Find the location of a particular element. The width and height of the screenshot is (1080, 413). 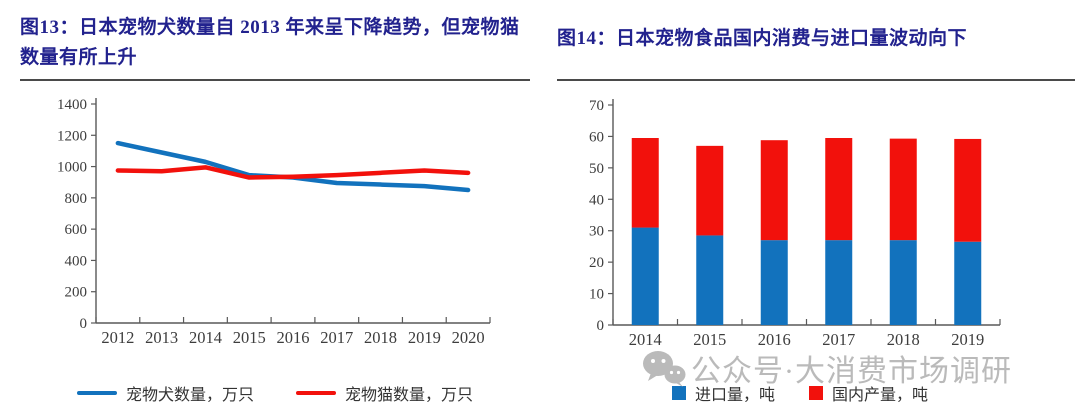

y-tick-label: 60 is located at coordinates (596, 137).